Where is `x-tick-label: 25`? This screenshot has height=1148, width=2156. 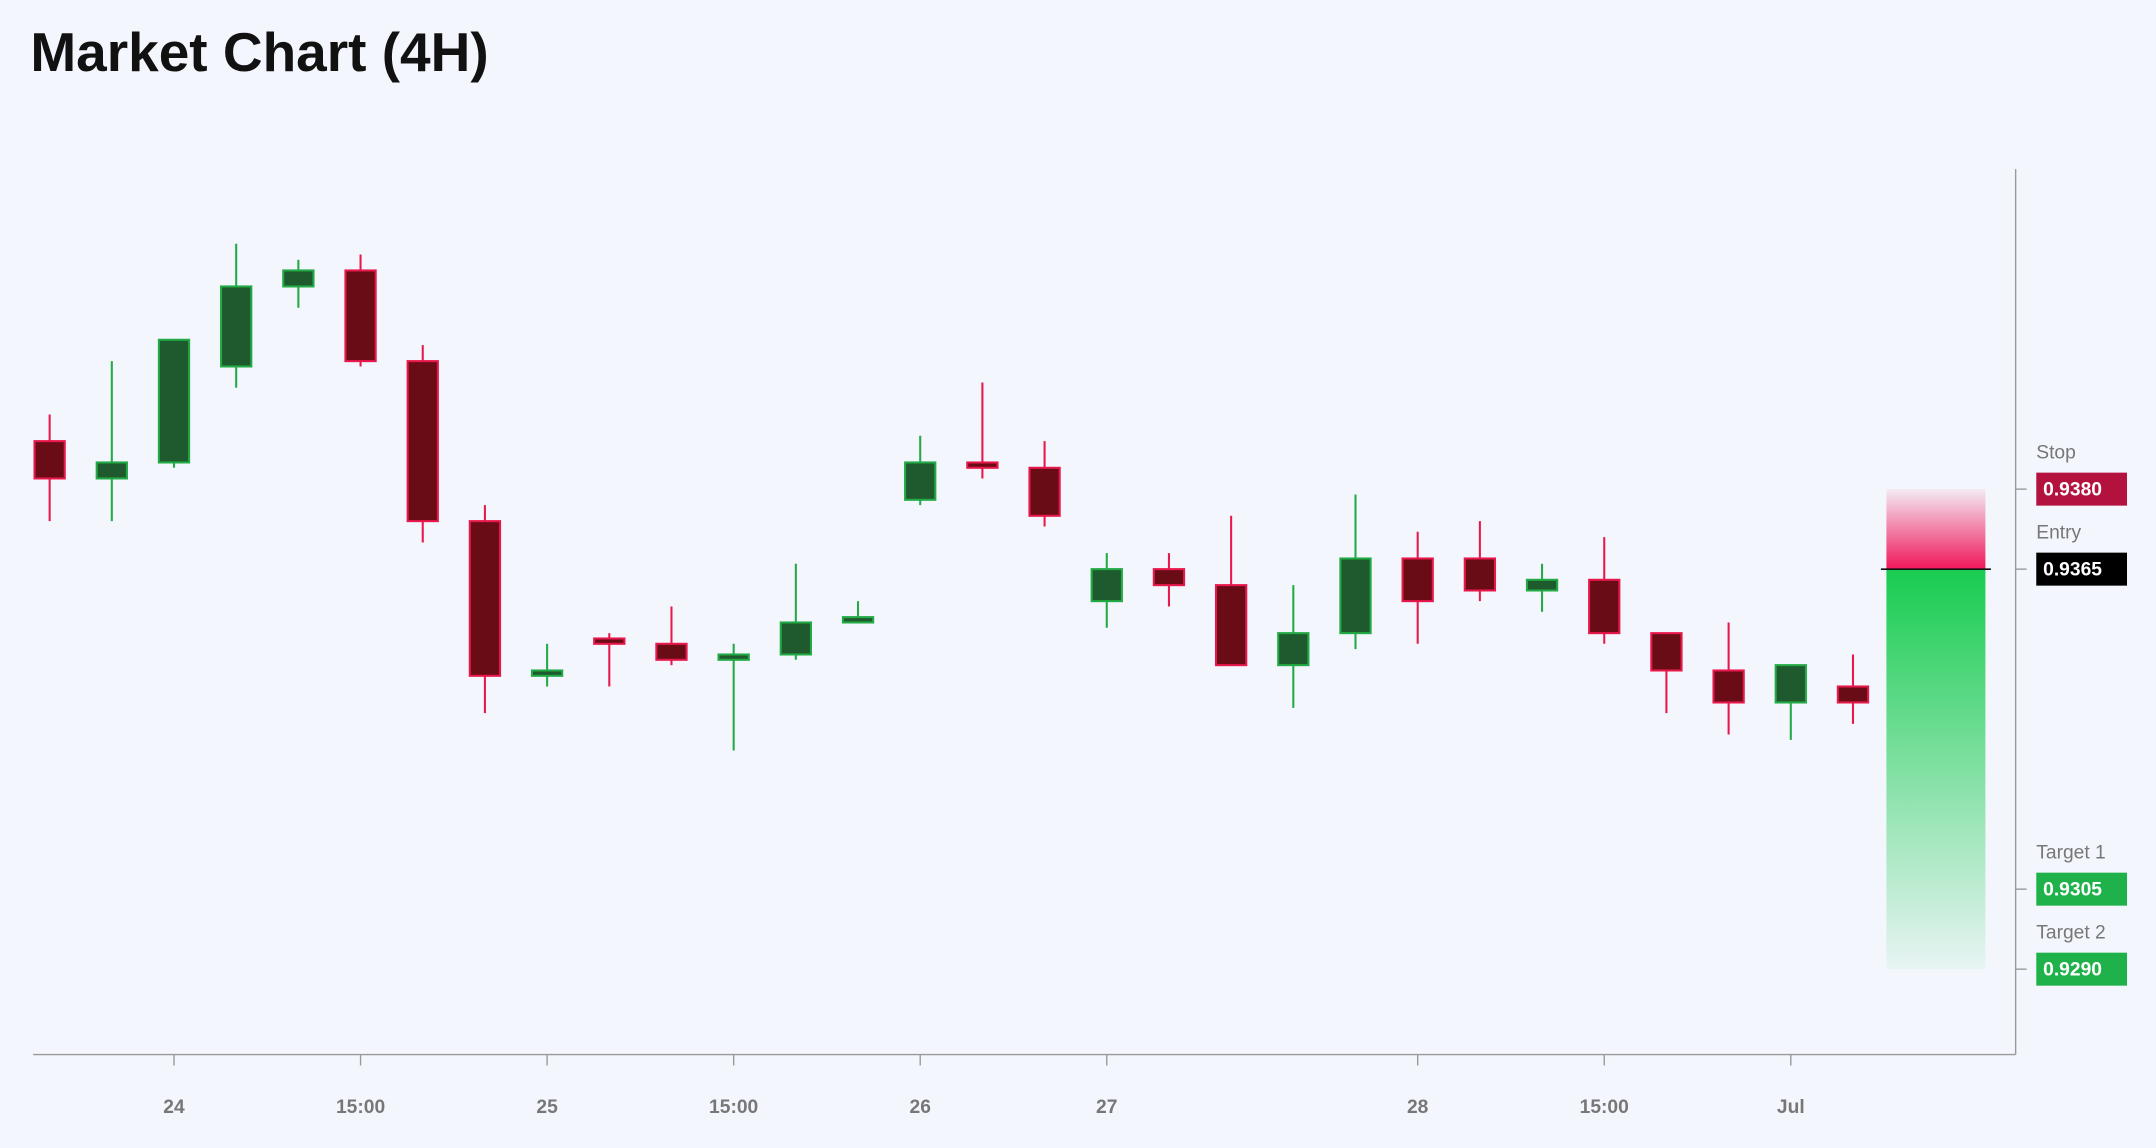
x-tick-label: 25 is located at coordinates (547, 1107).